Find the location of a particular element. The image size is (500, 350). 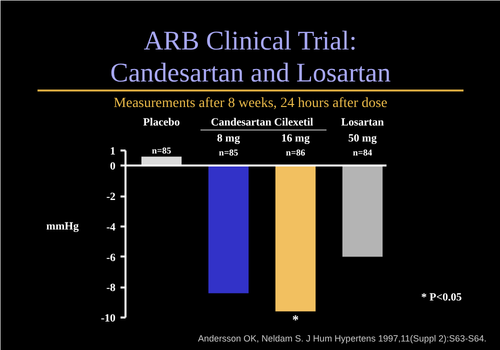

y-tick-label: -4 is located at coordinates (111, 227).